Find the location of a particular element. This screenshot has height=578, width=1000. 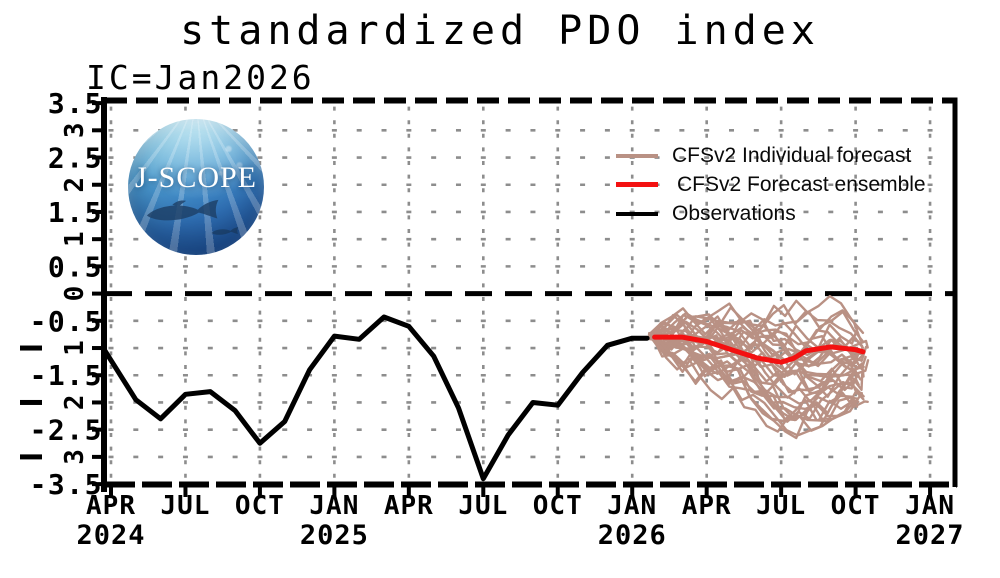

legend-item-individual-forecast: CFSv2 Individual forecast is located at coordinates (771, 155).